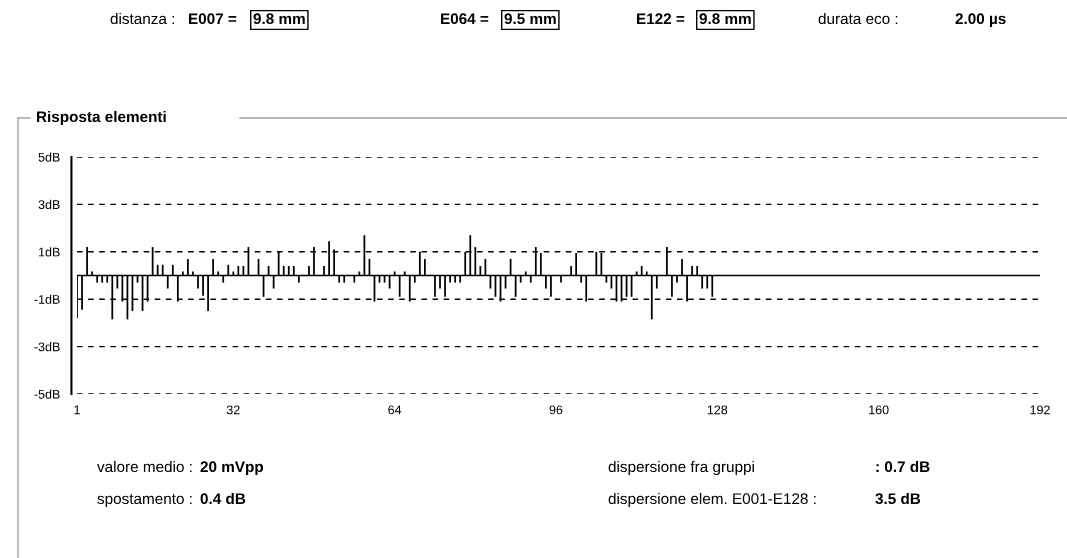 This screenshot has width=1067, height=558. I want to click on x-tick-label: 160, so click(879, 410).